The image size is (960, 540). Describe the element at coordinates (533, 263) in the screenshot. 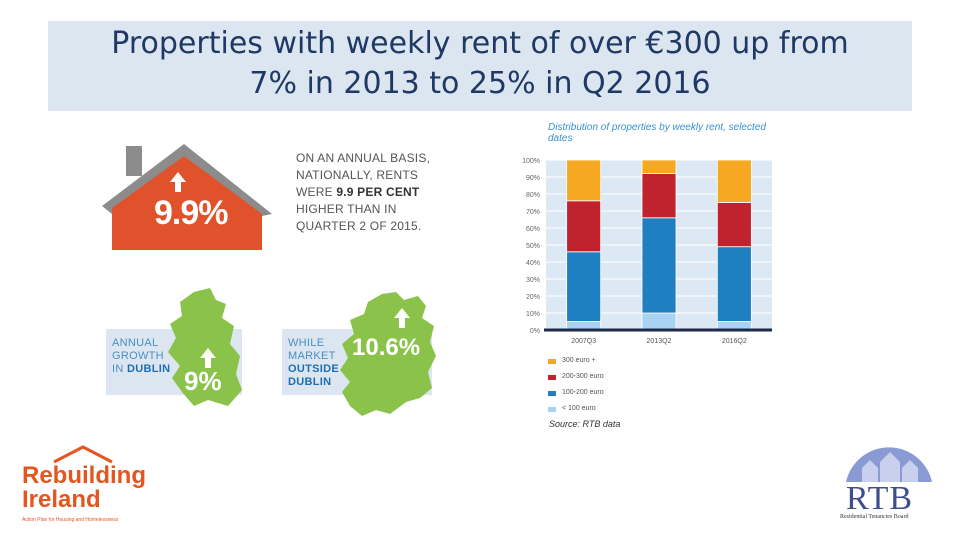

I see `y-tick-label: 40%` at that location.